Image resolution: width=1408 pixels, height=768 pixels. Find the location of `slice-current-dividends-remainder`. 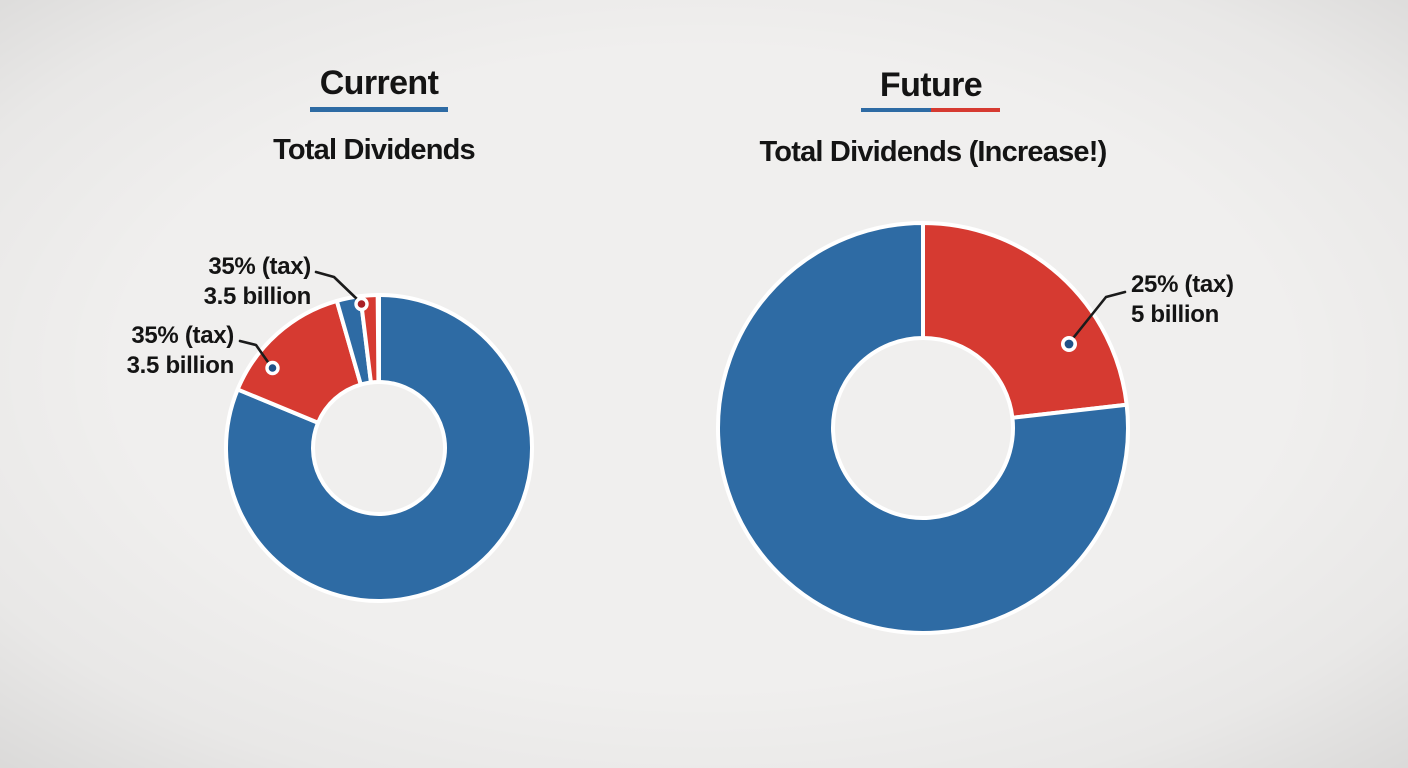

slice-current-dividends-remainder is located at coordinates (379, 448).